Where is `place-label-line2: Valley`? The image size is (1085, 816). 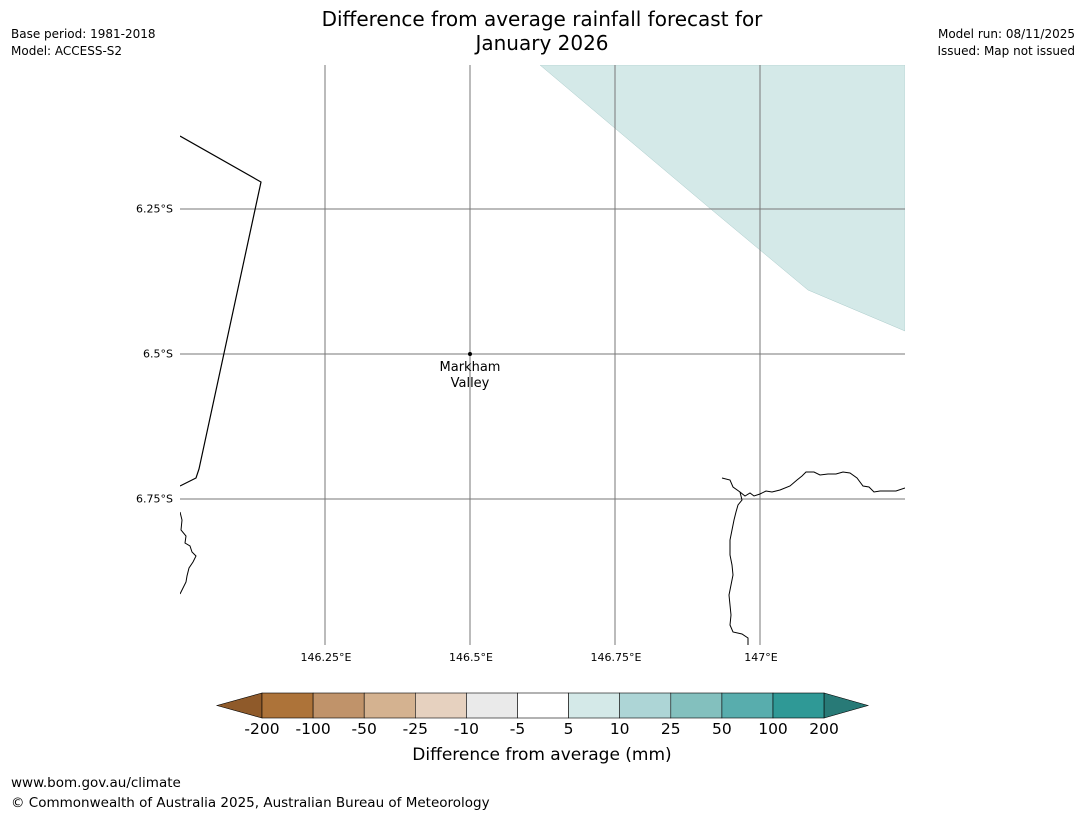 place-label-line2: Valley is located at coordinates (470, 383).